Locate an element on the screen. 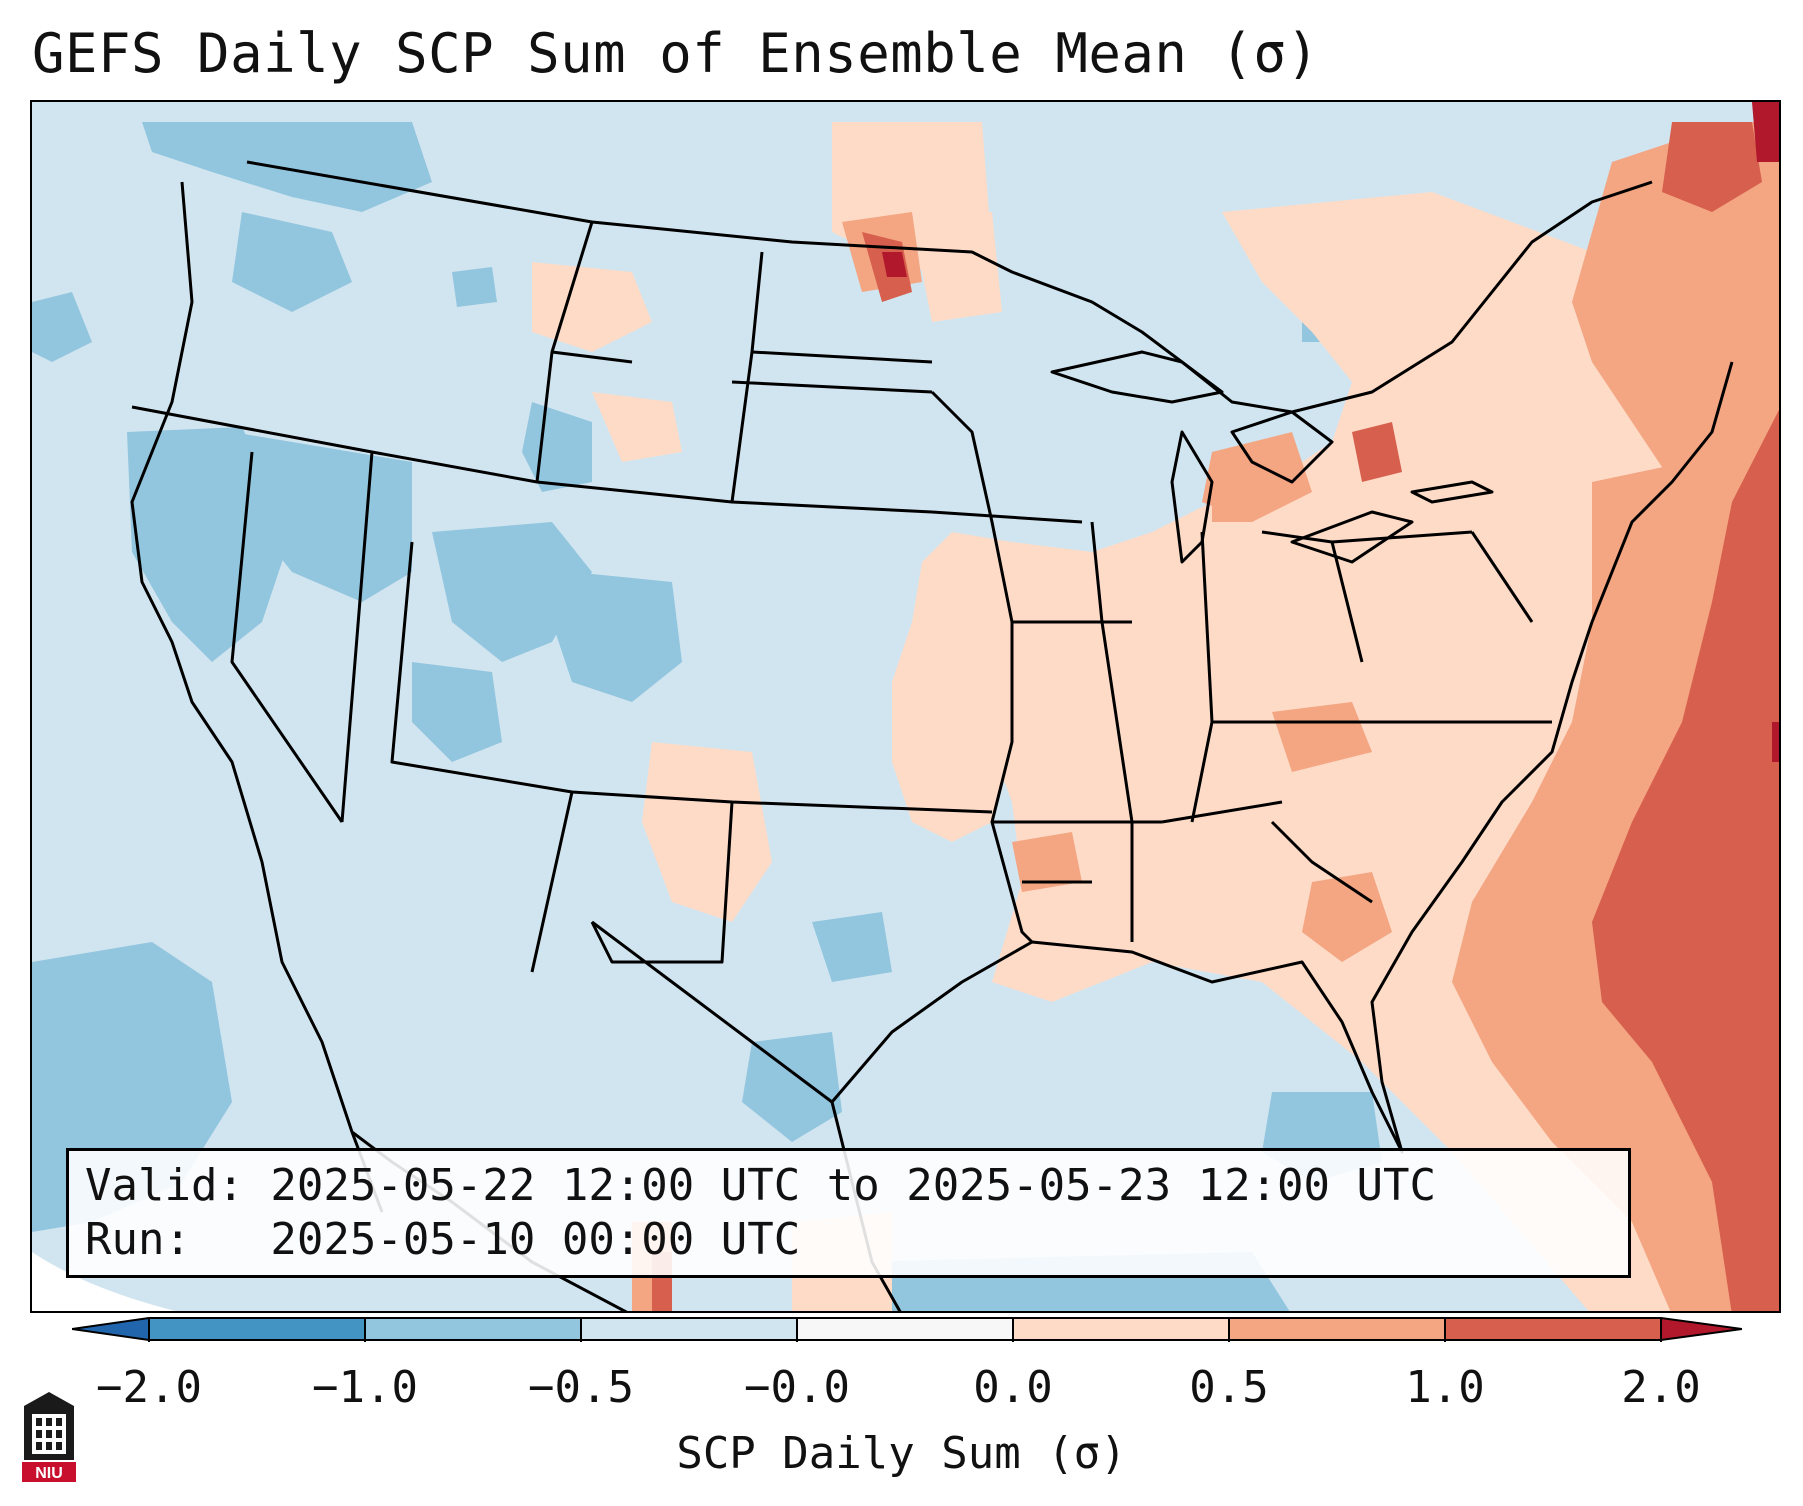 The height and width of the screenshot is (1506, 1803). great-lakes is located at coordinates (1272, 457).